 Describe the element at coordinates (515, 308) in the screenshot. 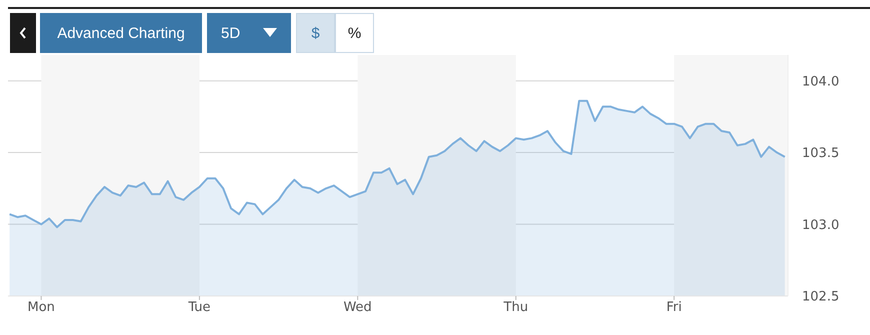

I see `x-tick-label: Thu` at that location.